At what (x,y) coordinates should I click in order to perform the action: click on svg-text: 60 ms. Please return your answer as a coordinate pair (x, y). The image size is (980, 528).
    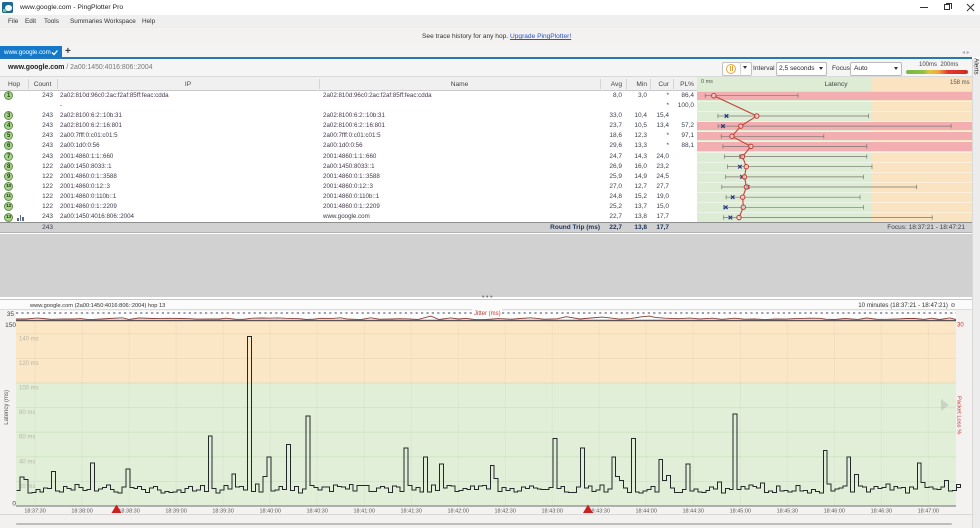
    Looking at the image, I should click on (27, 438).